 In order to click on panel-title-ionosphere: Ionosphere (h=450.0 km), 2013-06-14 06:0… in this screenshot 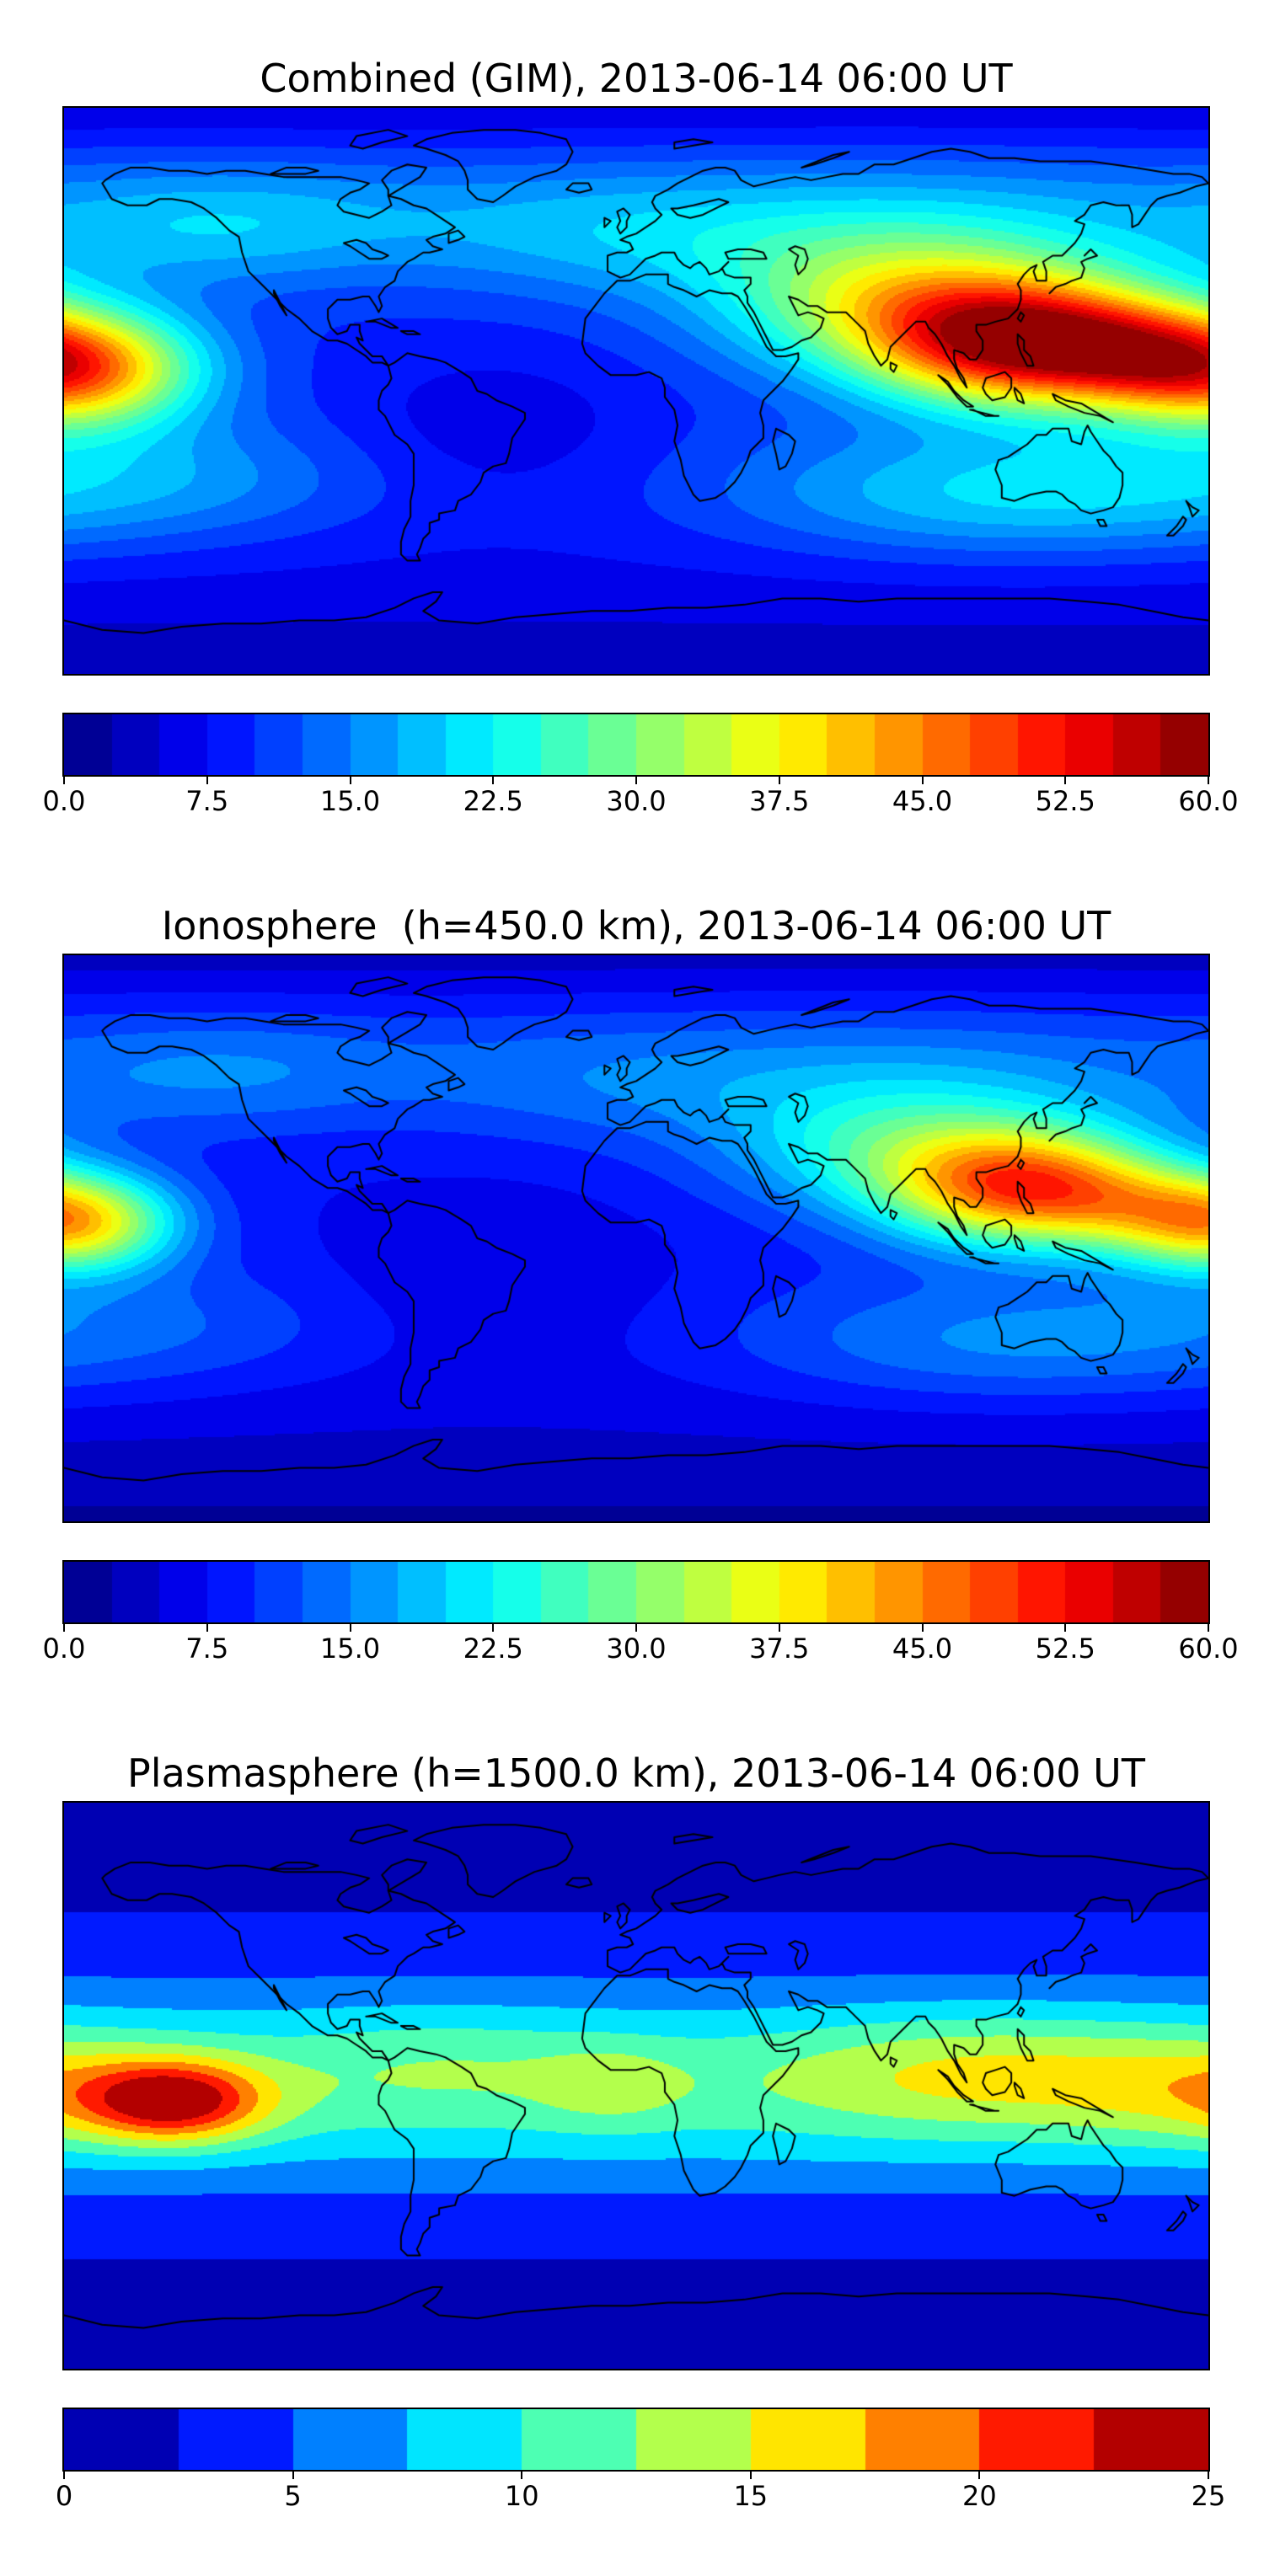, I will do `click(636, 926)`.